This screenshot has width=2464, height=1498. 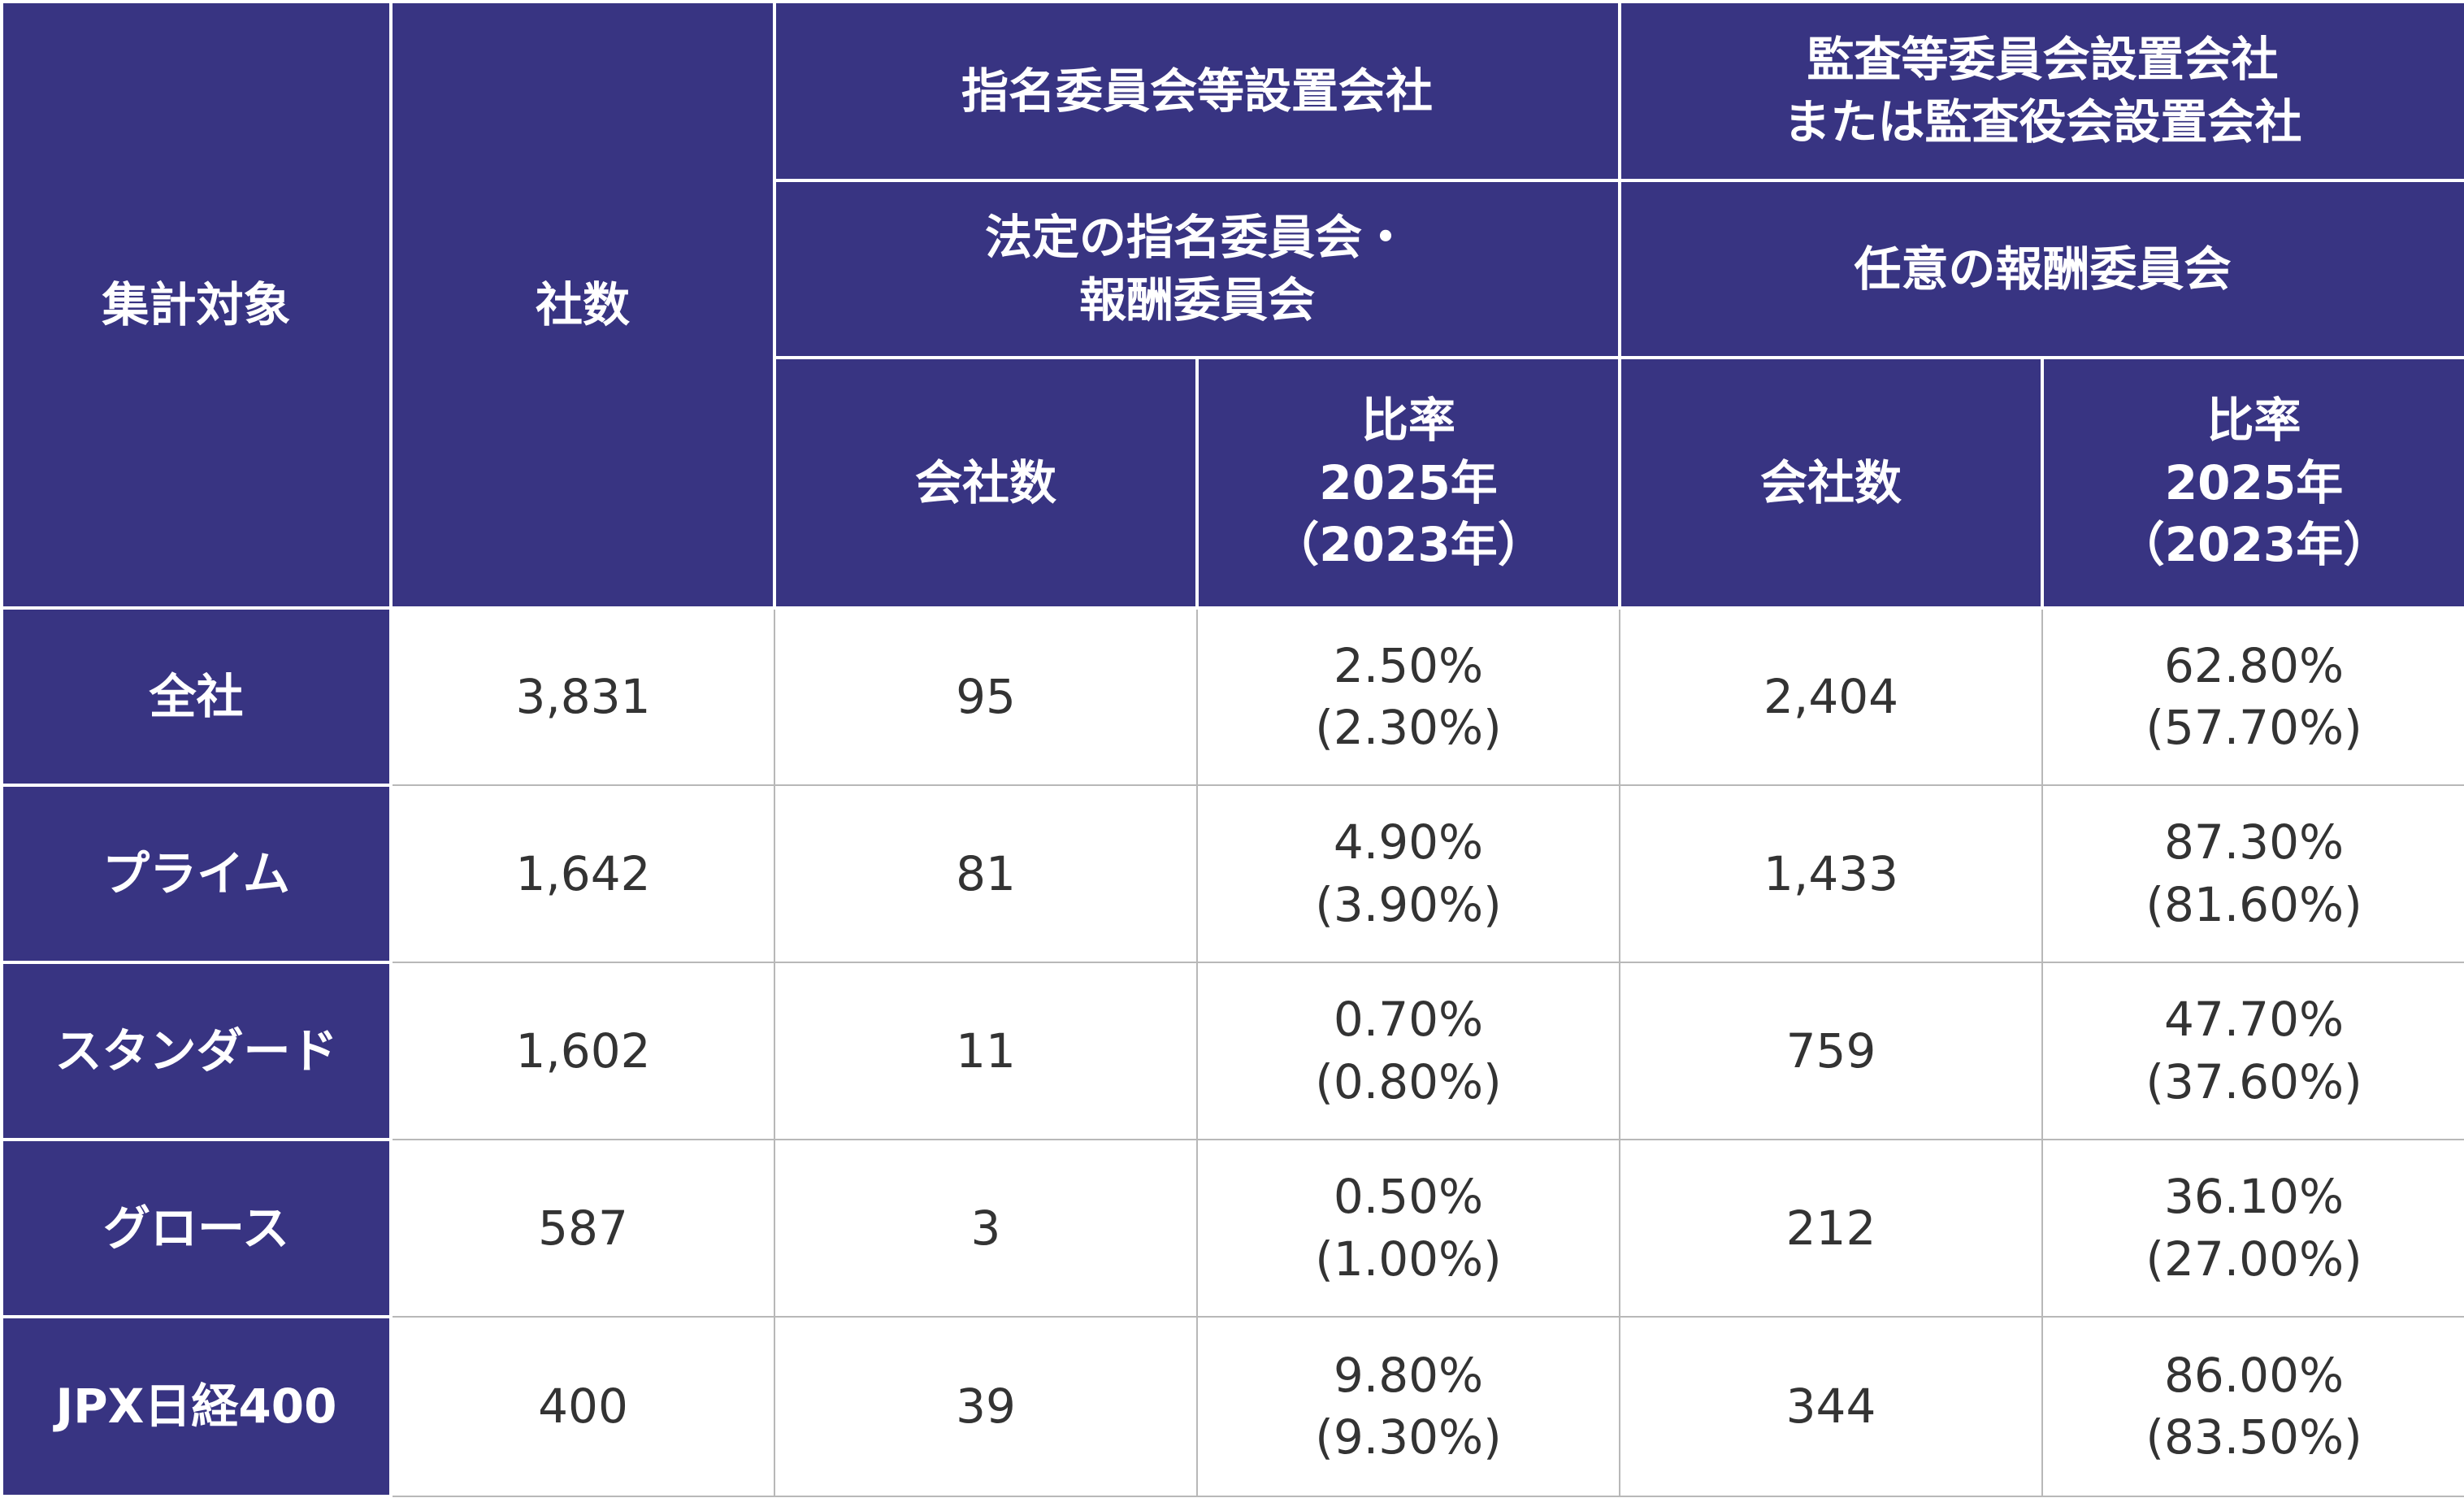 I want to click on ratio-current: 86.00%, so click(x=2254, y=1375).